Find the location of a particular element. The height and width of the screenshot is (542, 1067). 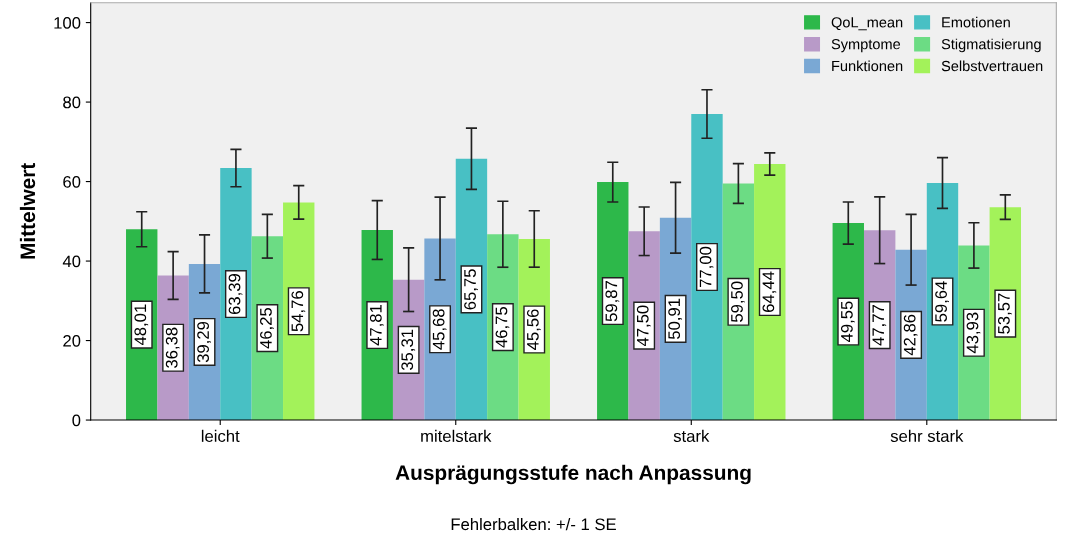

legend-label: Funktionen is located at coordinates (867, 66).